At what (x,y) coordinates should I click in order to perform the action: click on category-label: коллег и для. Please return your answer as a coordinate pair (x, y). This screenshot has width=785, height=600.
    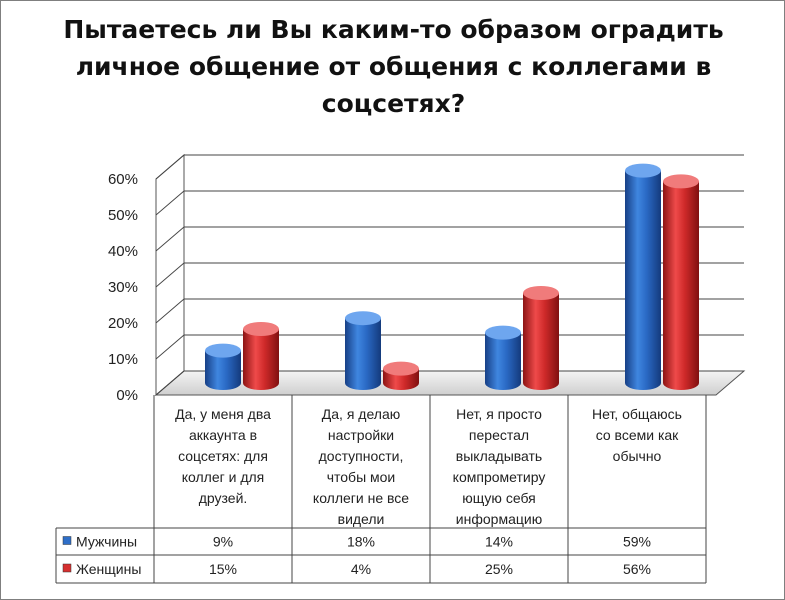
    Looking at the image, I should click on (223, 477).